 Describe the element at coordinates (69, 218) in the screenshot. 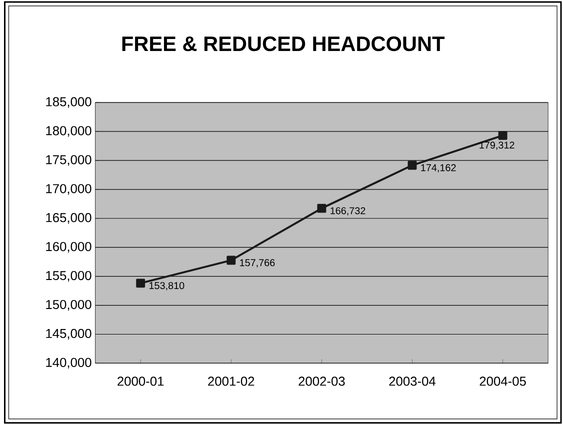

I see `y-tick-label: 165,000` at that location.